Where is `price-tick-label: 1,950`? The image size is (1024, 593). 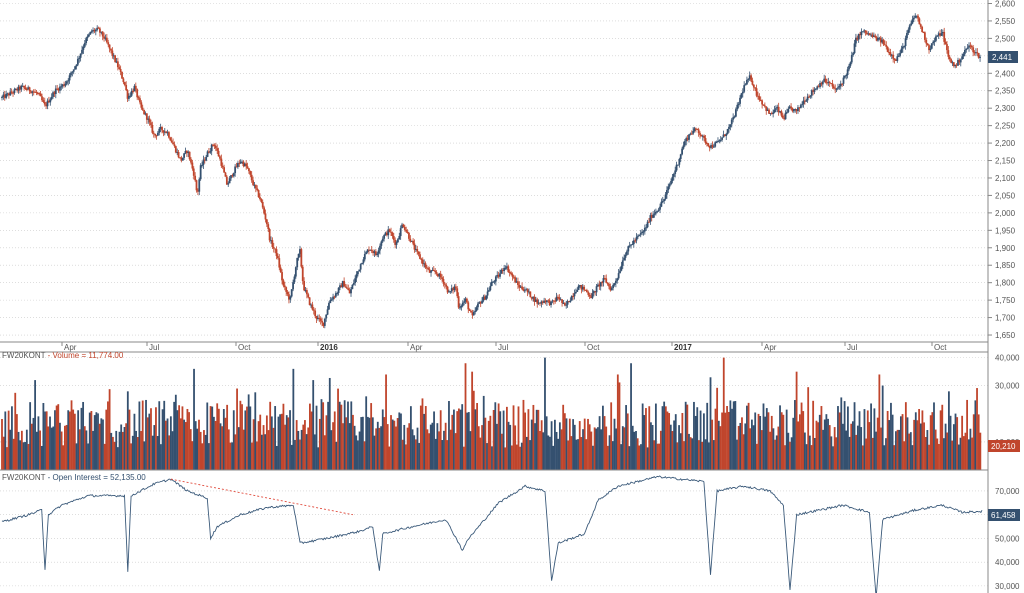 price-tick-label: 1,950 is located at coordinates (1005, 230).